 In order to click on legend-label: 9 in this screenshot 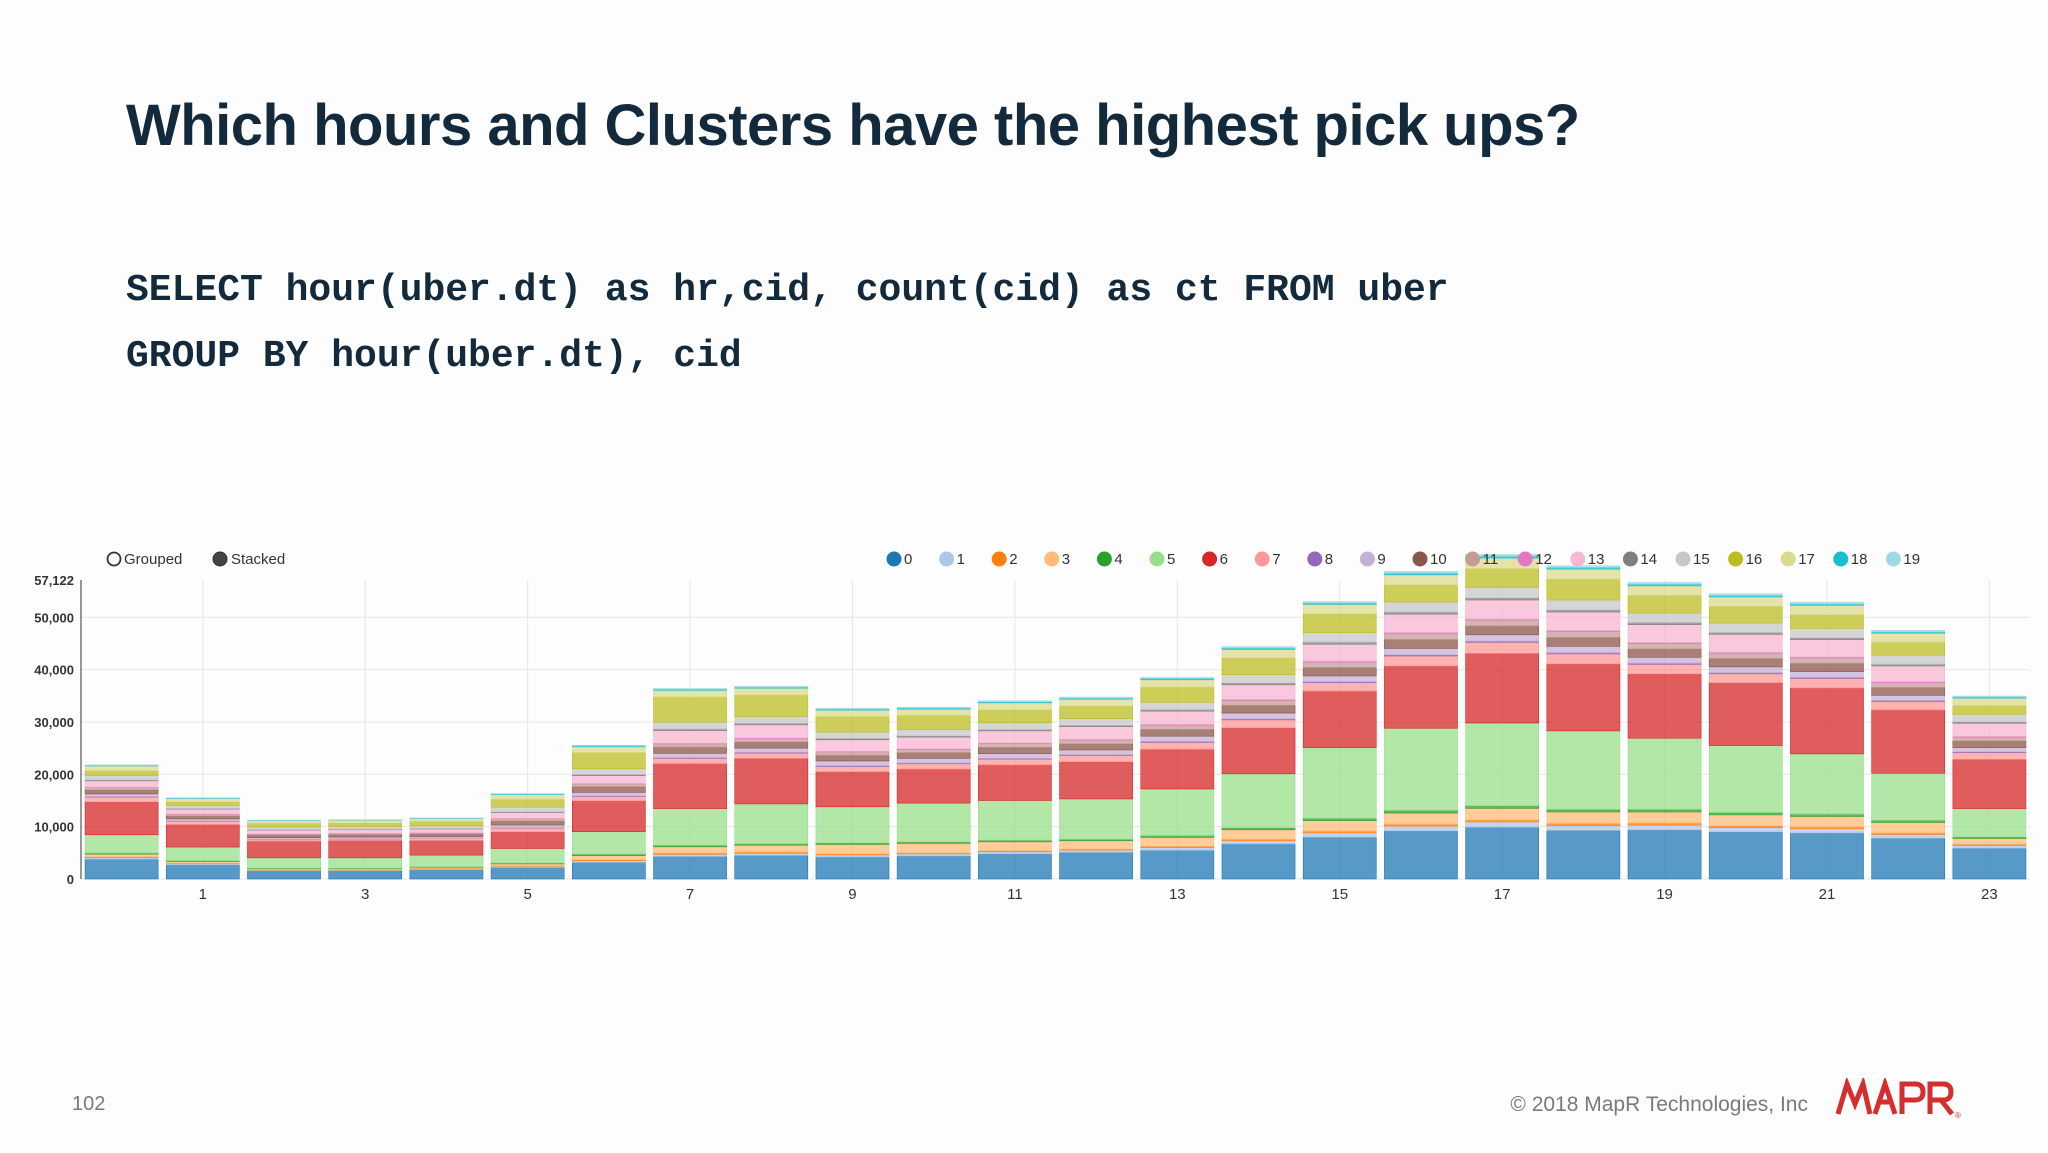, I will do `click(1381, 559)`.